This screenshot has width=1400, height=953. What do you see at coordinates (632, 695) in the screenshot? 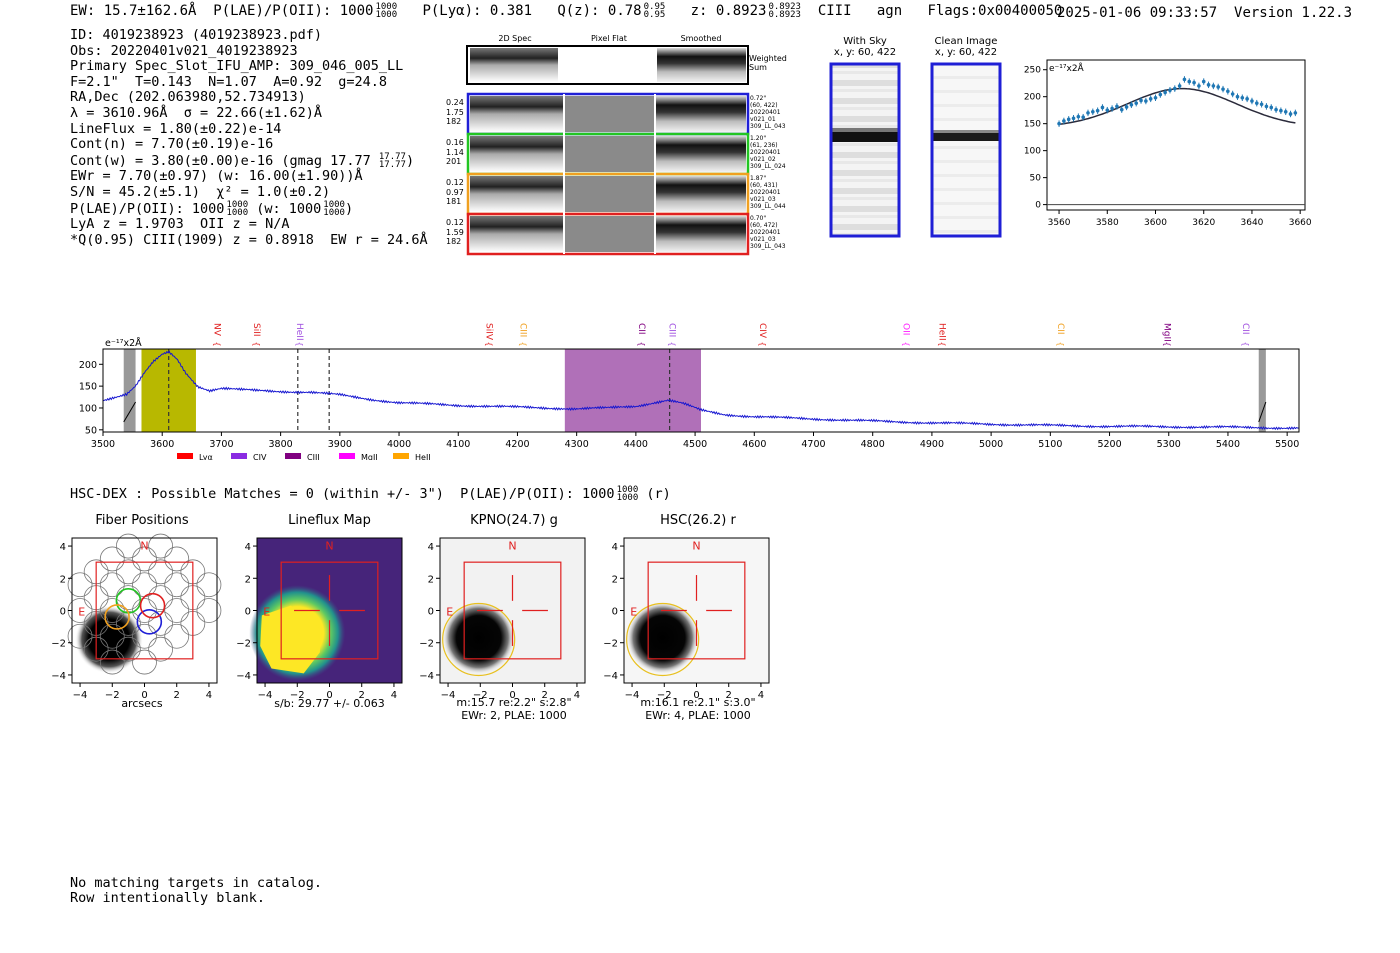
I see `panel-4-xtick-label-0: −4` at bounding box center [632, 695].